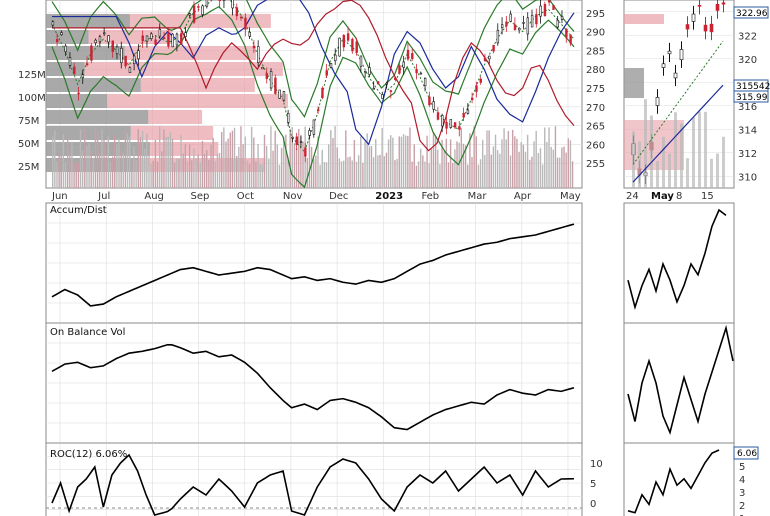 Image resolution: width=770 pixels, height=516 pixels. What do you see at coordinates (644, 19) in the screenshot?
I see `zoom-vbp-bar` at bounding box center [644, 19].